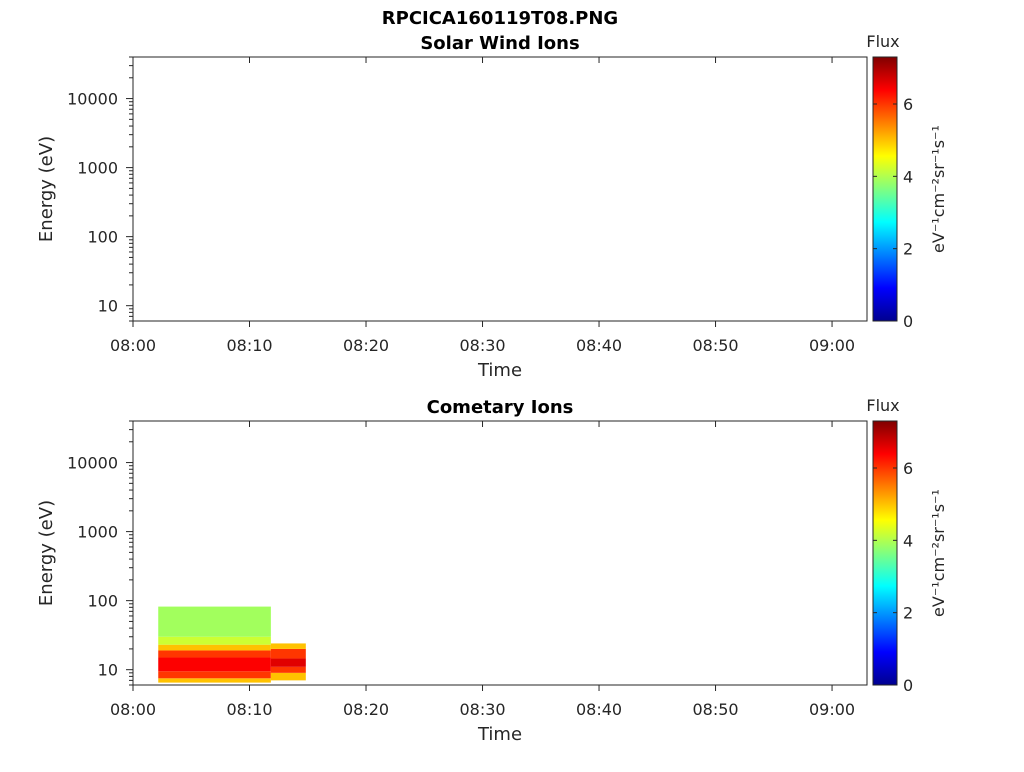 The image size is (1024, 772). What do you see at coordinates (500, 407) in the screenshot?
I see `panel-title: Cometary Ions` at bounding box center [500, 407].